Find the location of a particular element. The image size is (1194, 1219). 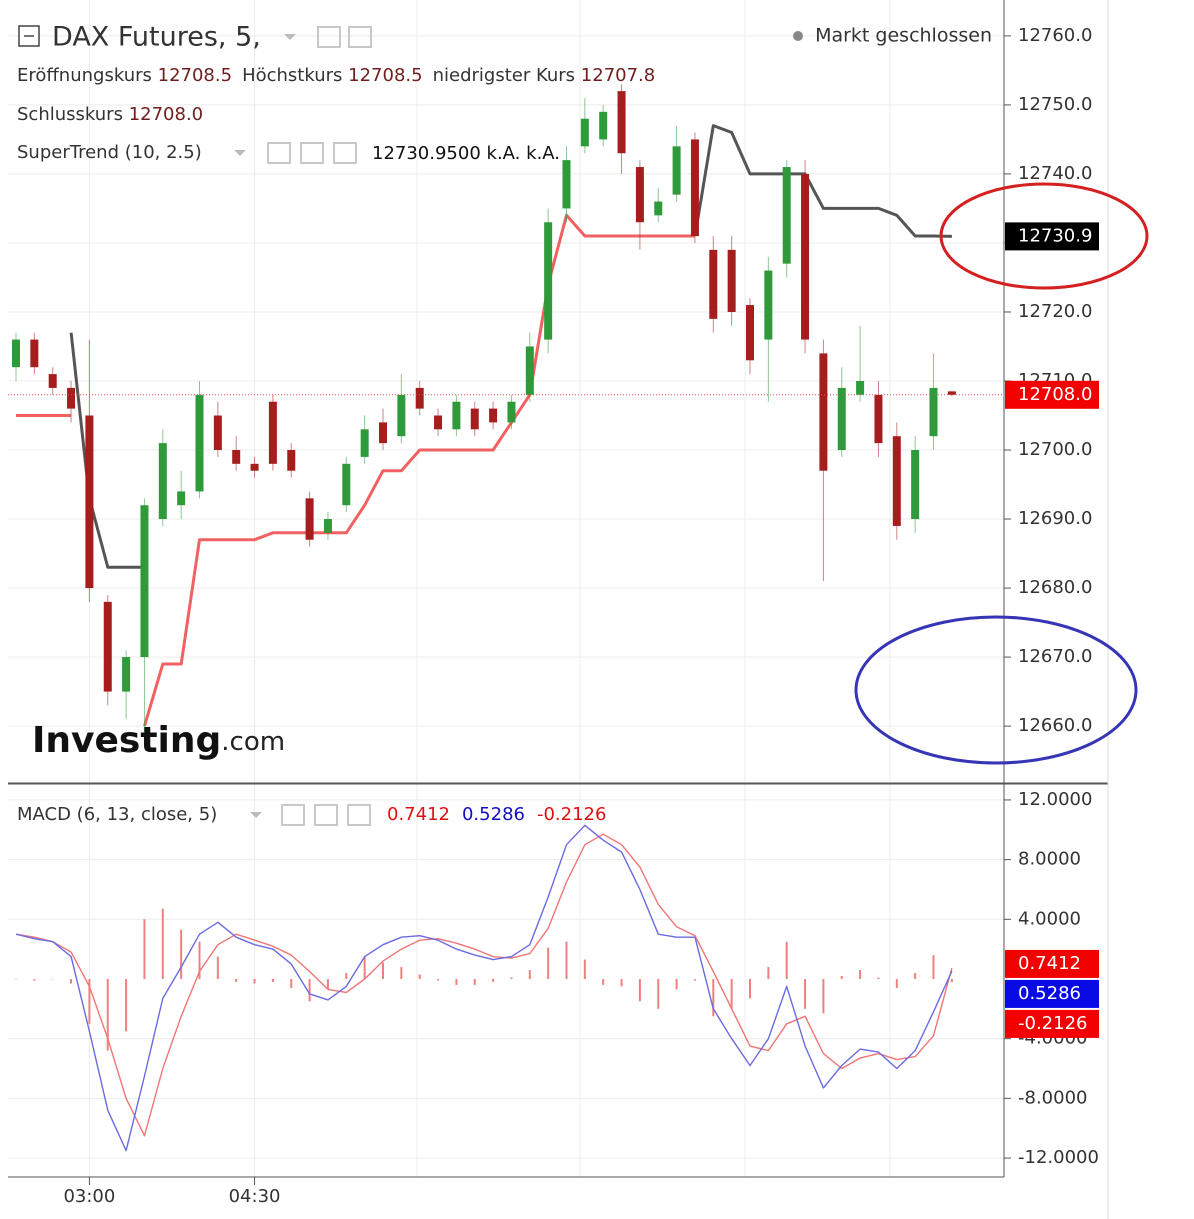

y-tick-label: -8.0000 is located at coordinates (1052, 1097).